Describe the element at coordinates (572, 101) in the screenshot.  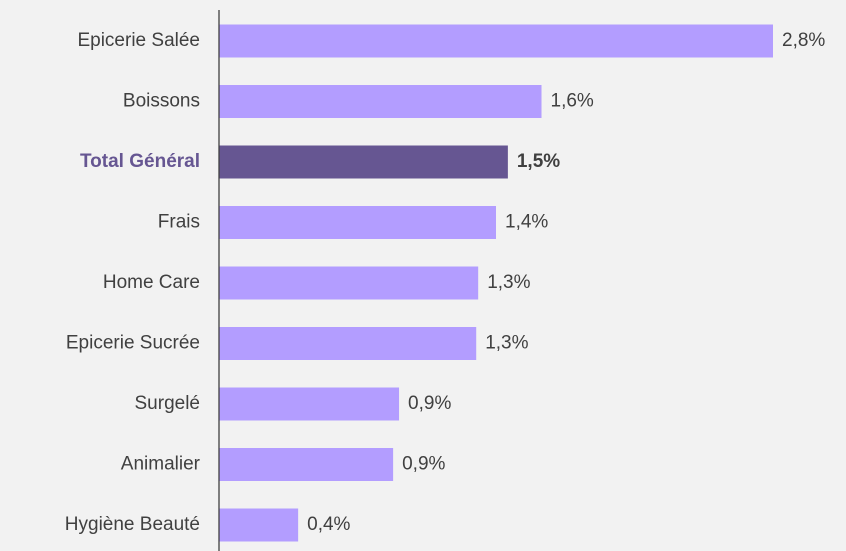
I see `value-label: 1,6%` at that location.